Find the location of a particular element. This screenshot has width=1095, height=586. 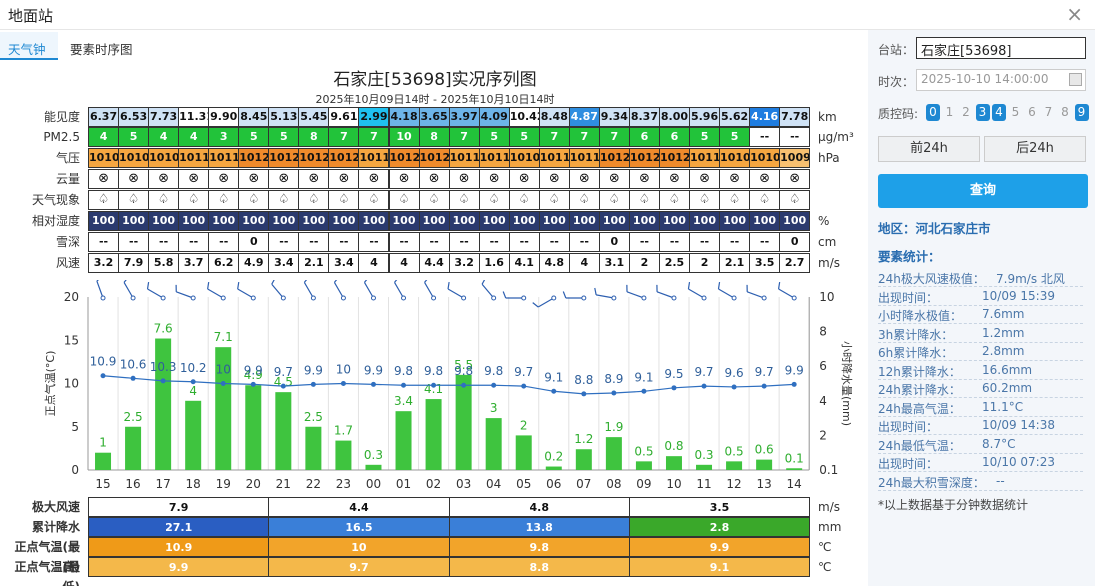

grid-cell: 8.37 is located at coordinates (644, 117).